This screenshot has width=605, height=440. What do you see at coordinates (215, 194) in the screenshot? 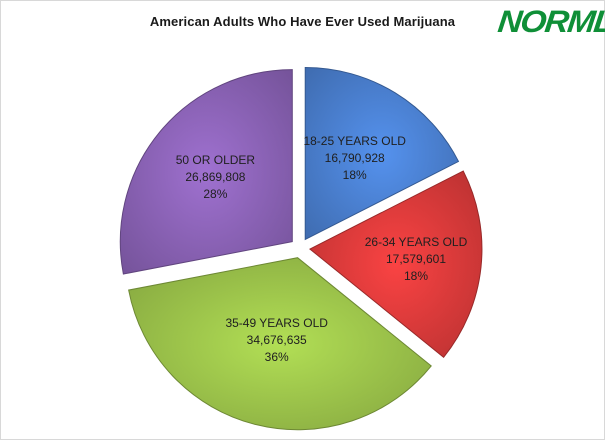
I see `slice-percent-label-4: 28%` at bounding box center [215, 194].